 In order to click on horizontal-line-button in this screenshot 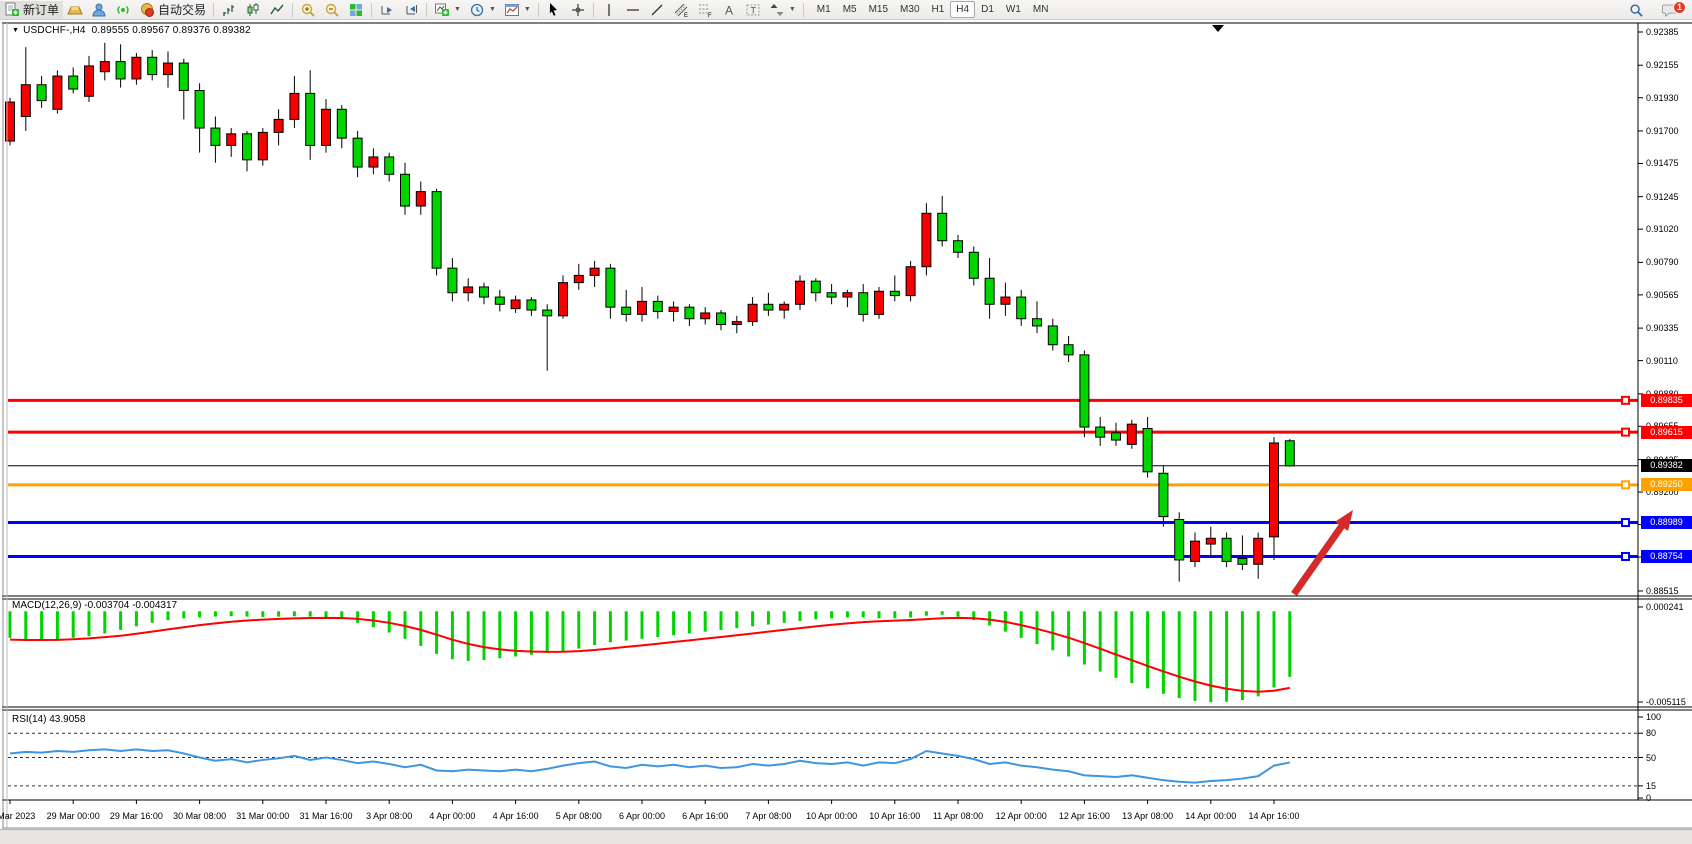, I will do `click(633, 10)`.